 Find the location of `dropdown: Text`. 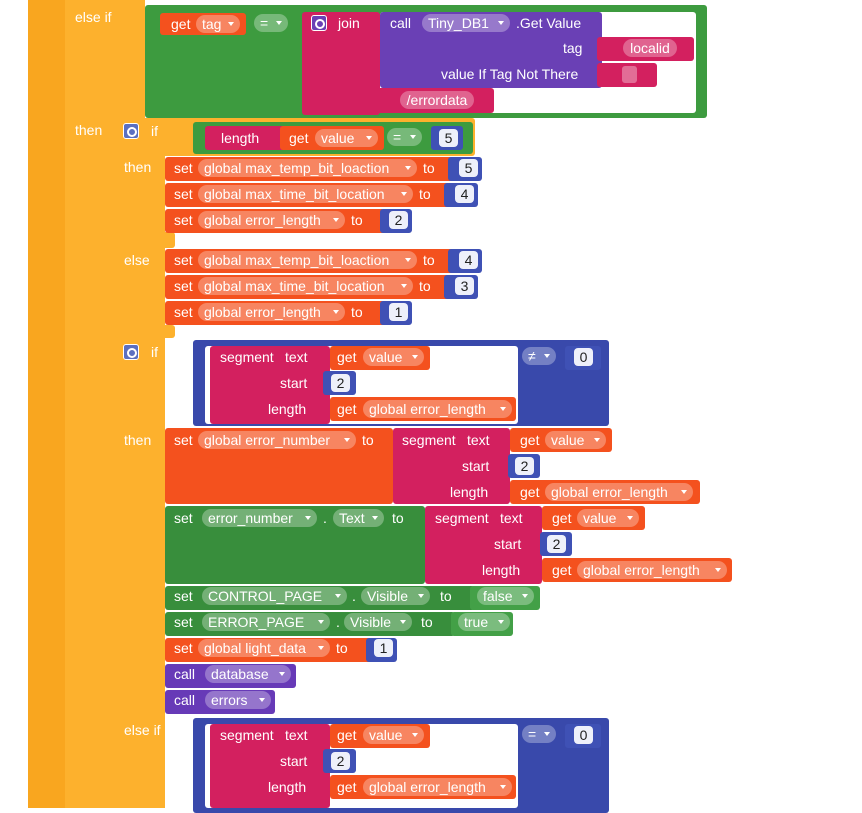

dropdown: Text is located at coordinates (358, 518).